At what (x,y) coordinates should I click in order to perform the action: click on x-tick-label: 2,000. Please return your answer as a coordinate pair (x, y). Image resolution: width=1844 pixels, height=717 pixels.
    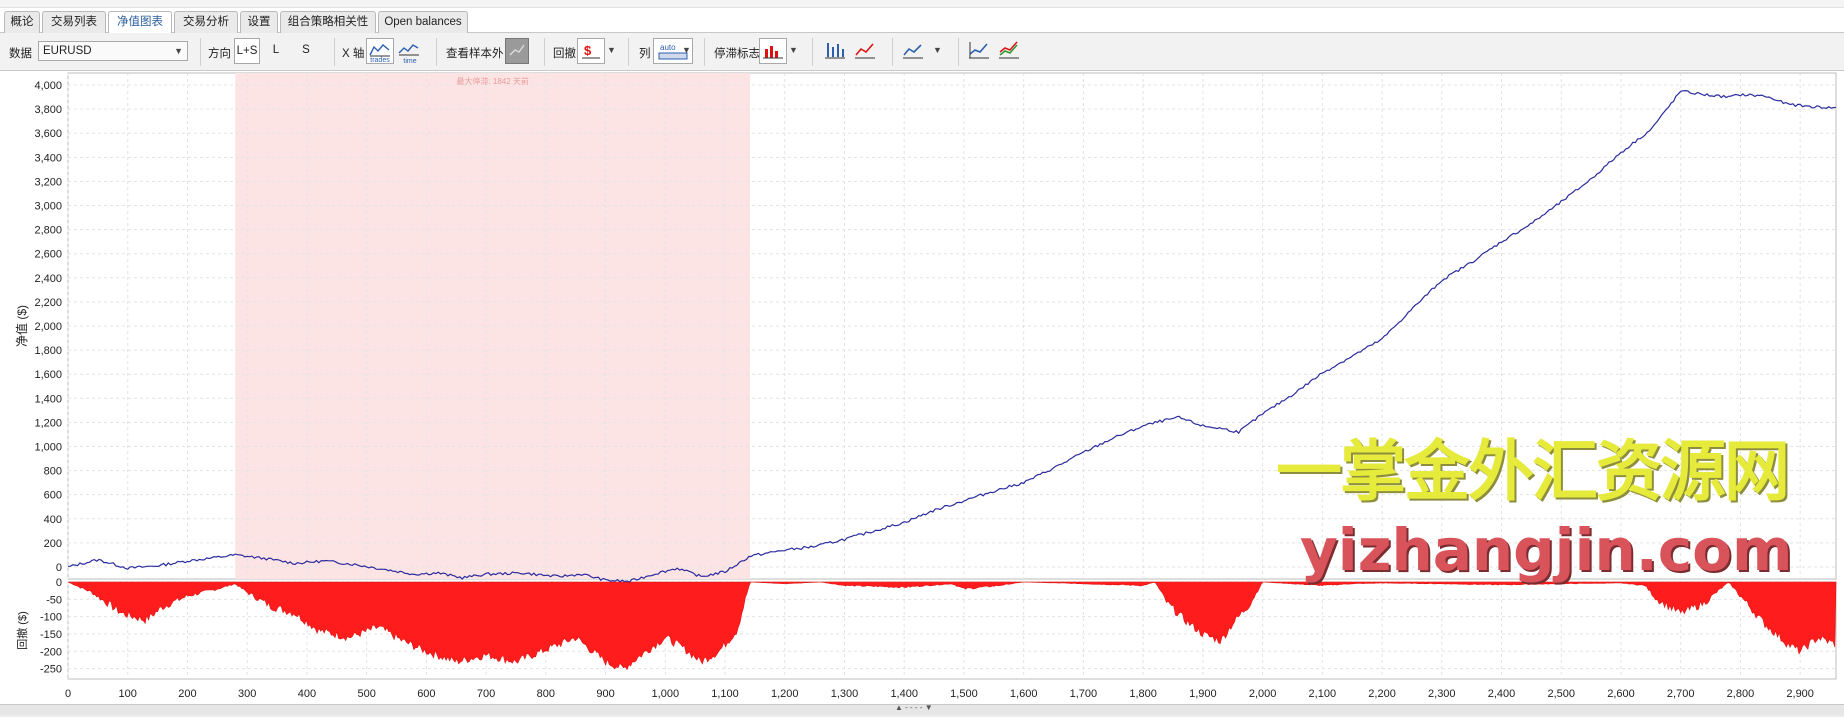
    Looking at the image, I should click on (1263, 694).